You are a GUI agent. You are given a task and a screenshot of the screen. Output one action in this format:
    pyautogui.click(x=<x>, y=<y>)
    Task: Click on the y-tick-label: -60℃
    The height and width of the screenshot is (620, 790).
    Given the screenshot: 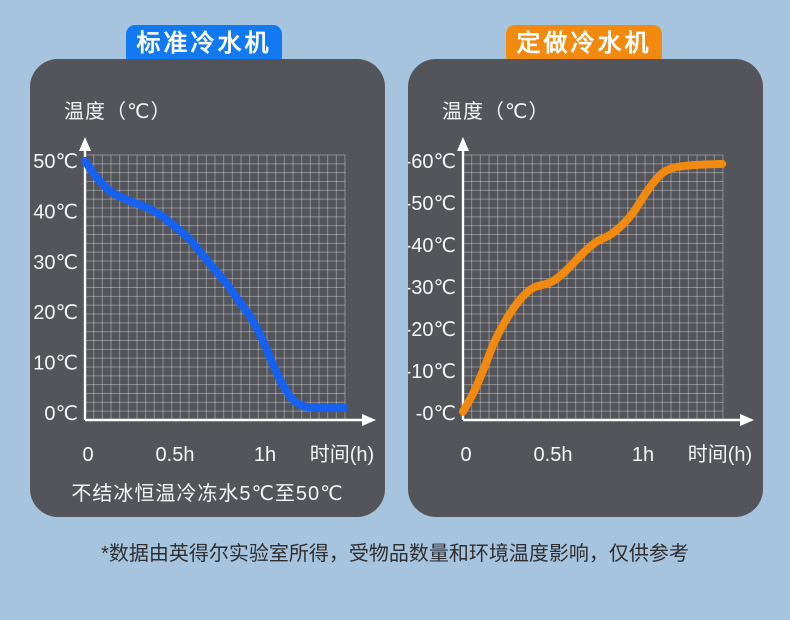 What is the action you would take?
    pyautogui.click(x=432, y=162)
    